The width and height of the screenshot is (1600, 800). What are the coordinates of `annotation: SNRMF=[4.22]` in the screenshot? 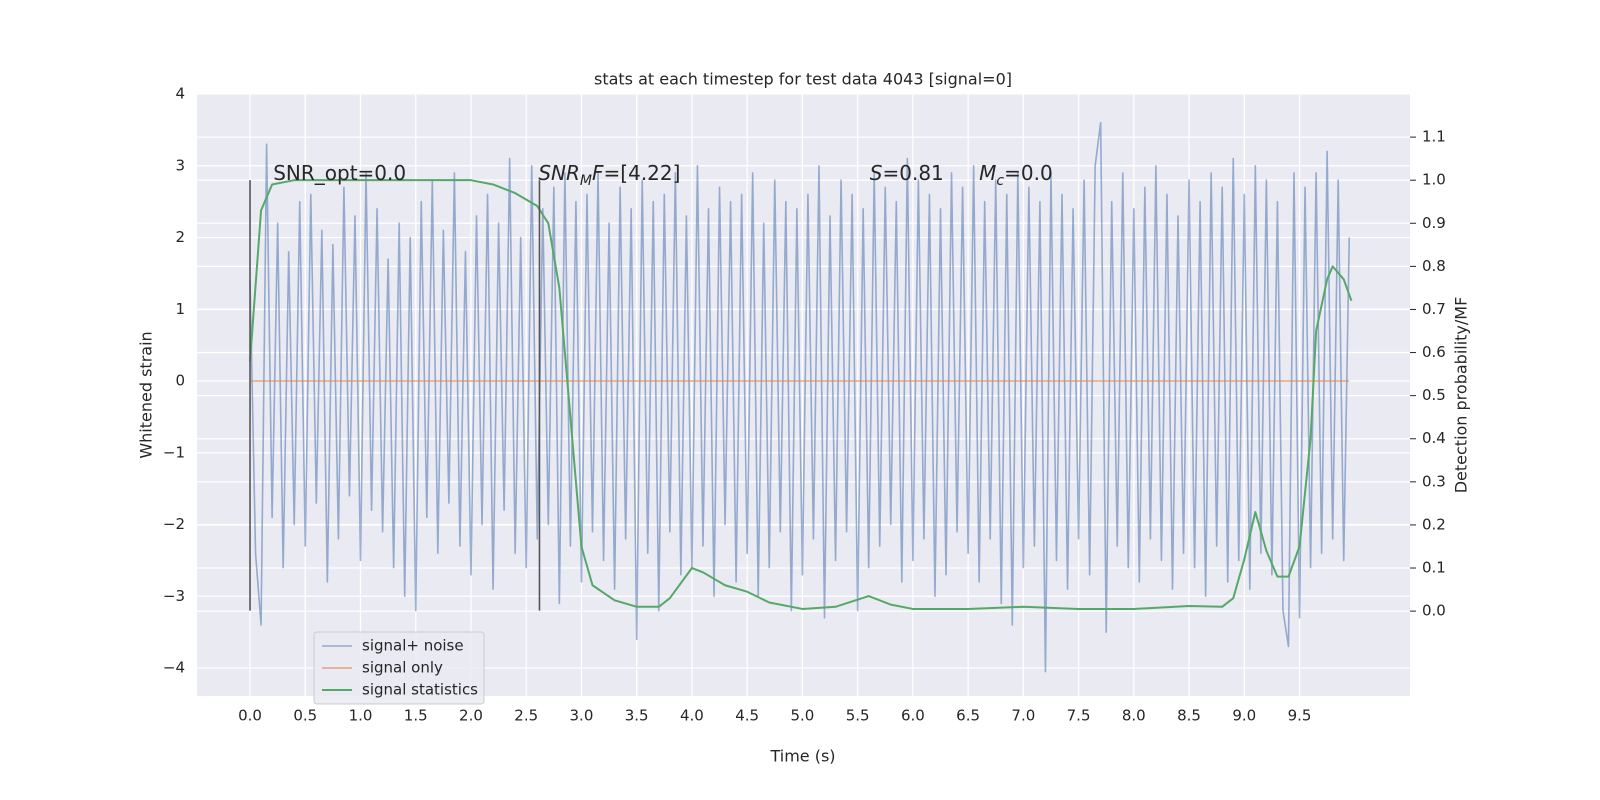 It's located at (609, 175).